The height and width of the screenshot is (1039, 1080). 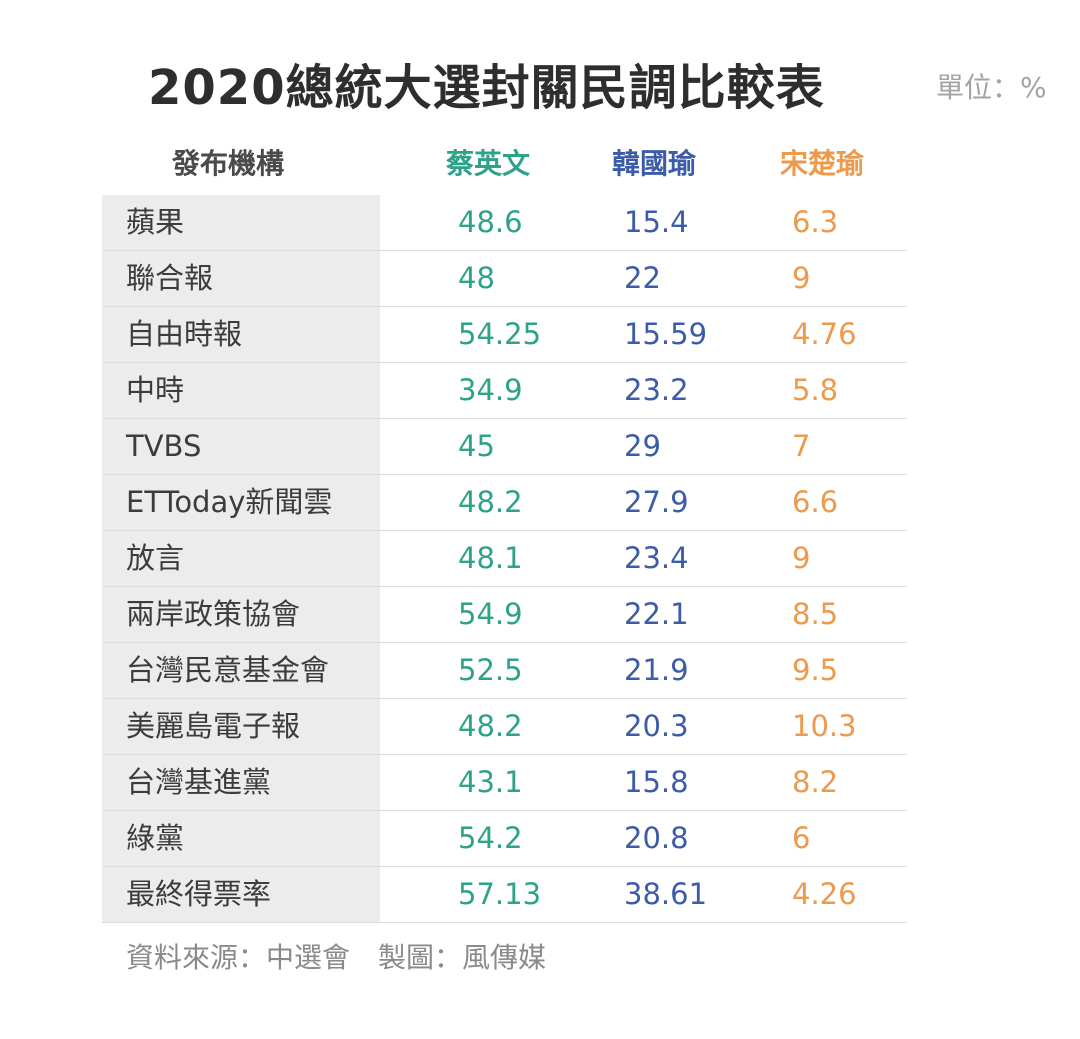 I want to click on table-row: 聯合報 48 22 9, so click(x=504, y=279).